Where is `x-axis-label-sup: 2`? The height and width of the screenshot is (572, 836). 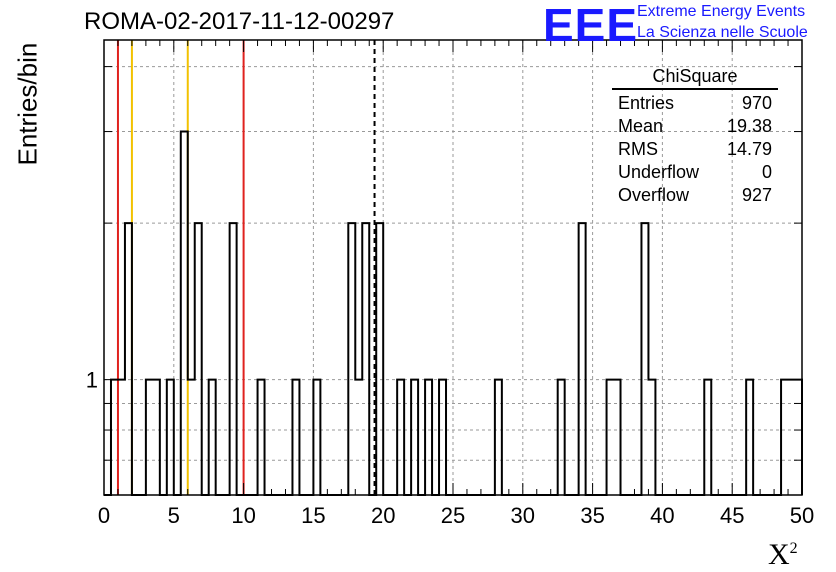 x-axis-label-sup: 2 is located at coordinates (793, 548).